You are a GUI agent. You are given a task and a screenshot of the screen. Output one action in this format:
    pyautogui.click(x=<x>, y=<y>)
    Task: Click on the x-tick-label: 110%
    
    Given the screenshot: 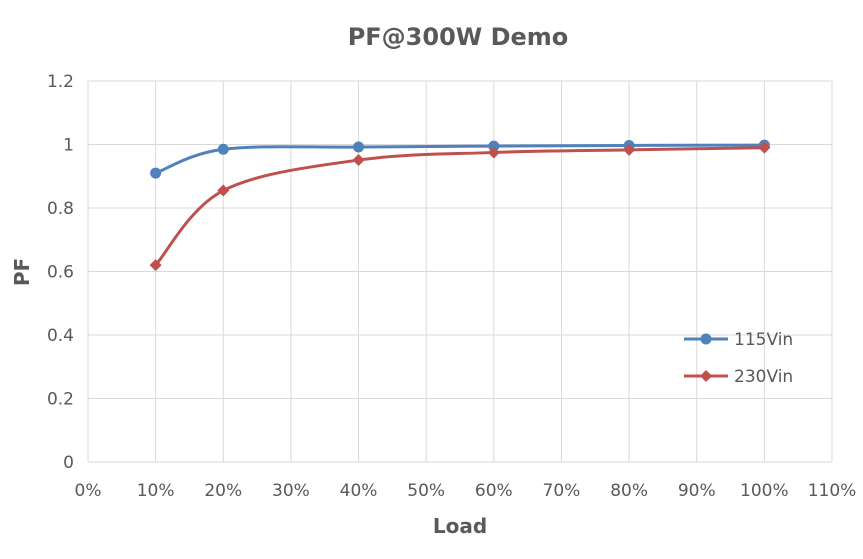 What is the action you would take?
    pyautogui.click(x=832, y=491)
    